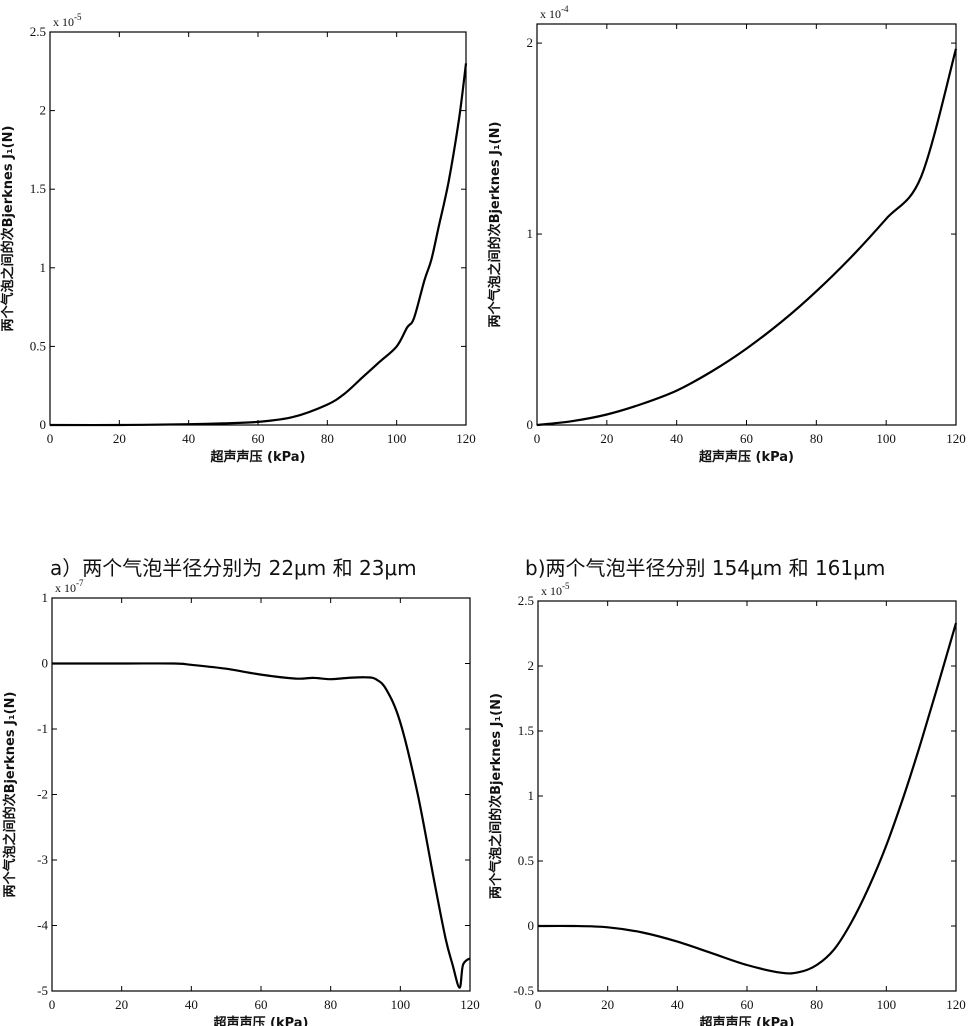  Describe the element at coordinates (42, 794) in the screenshot. I see `y-tick-label: -2` at that location.